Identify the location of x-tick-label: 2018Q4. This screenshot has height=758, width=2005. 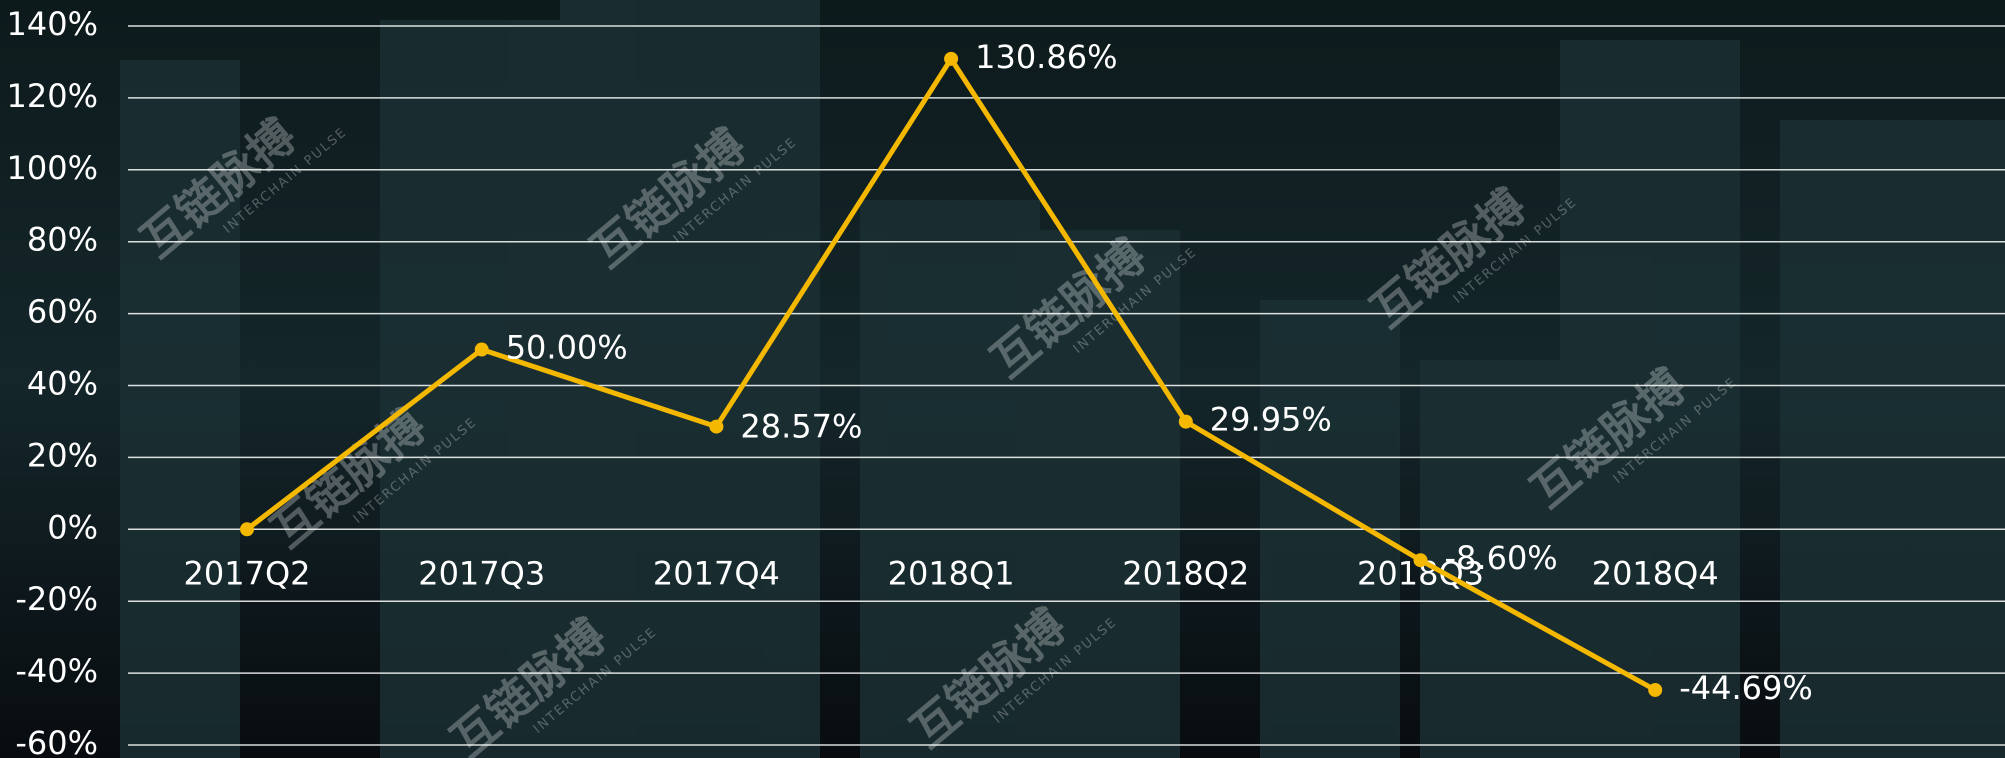
(1655, 573).